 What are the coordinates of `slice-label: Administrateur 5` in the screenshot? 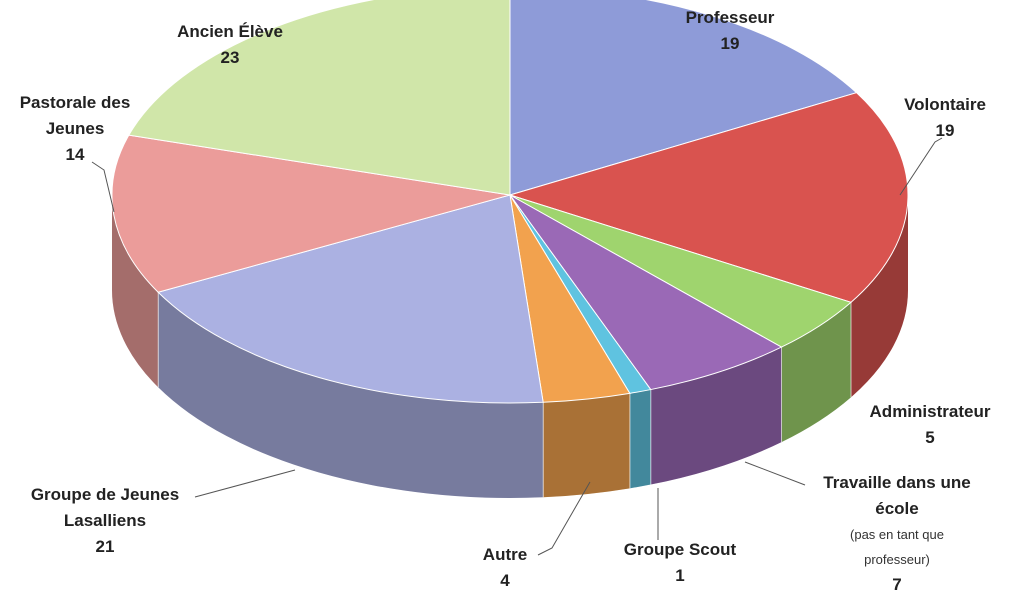 It's located at (926, 425).